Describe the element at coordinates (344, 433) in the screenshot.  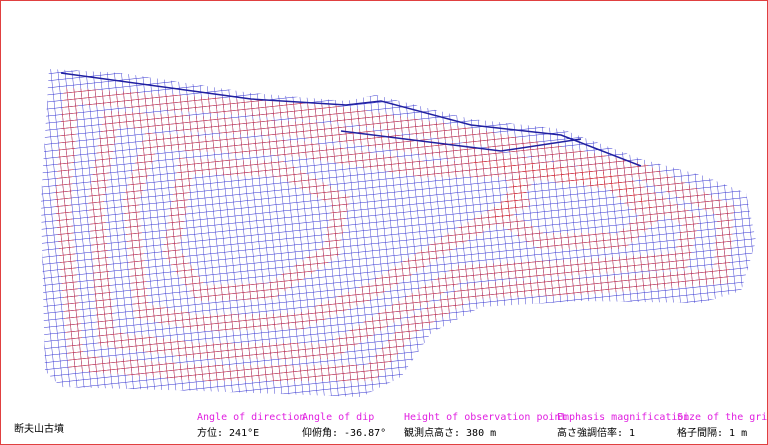
I see `parameter-value: 仰俯角: -36.87°` at that location.